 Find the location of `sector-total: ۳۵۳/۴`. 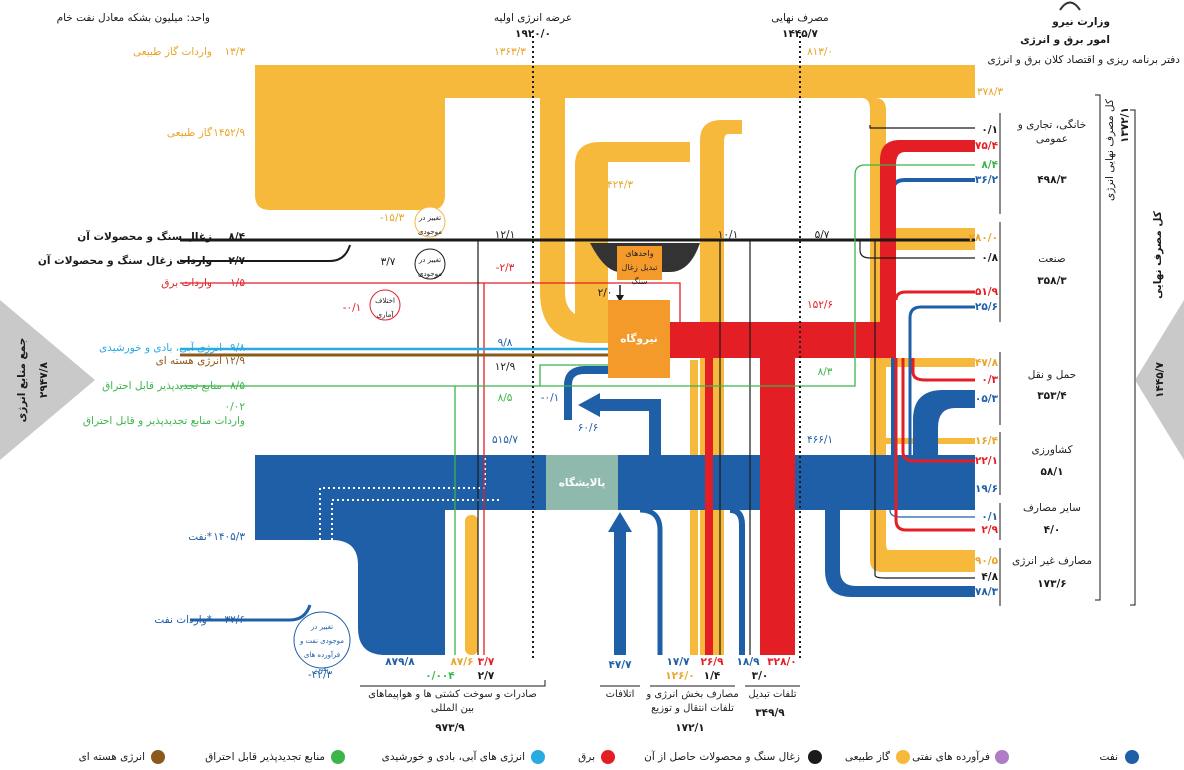

sector-total: ۳۵۳/۴ is located at coordinates (1052, 396).